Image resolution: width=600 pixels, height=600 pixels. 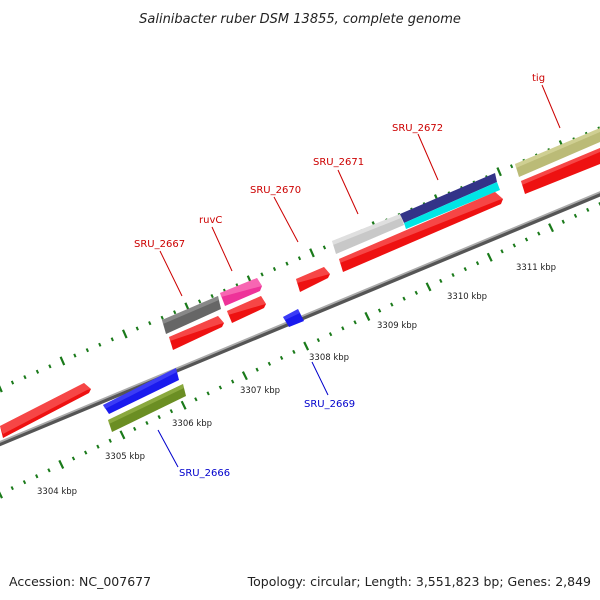 What do you see at coordinates (222, 249) in the screenshot?
I see `leader-ruvc` at bounding box center [222, 249].